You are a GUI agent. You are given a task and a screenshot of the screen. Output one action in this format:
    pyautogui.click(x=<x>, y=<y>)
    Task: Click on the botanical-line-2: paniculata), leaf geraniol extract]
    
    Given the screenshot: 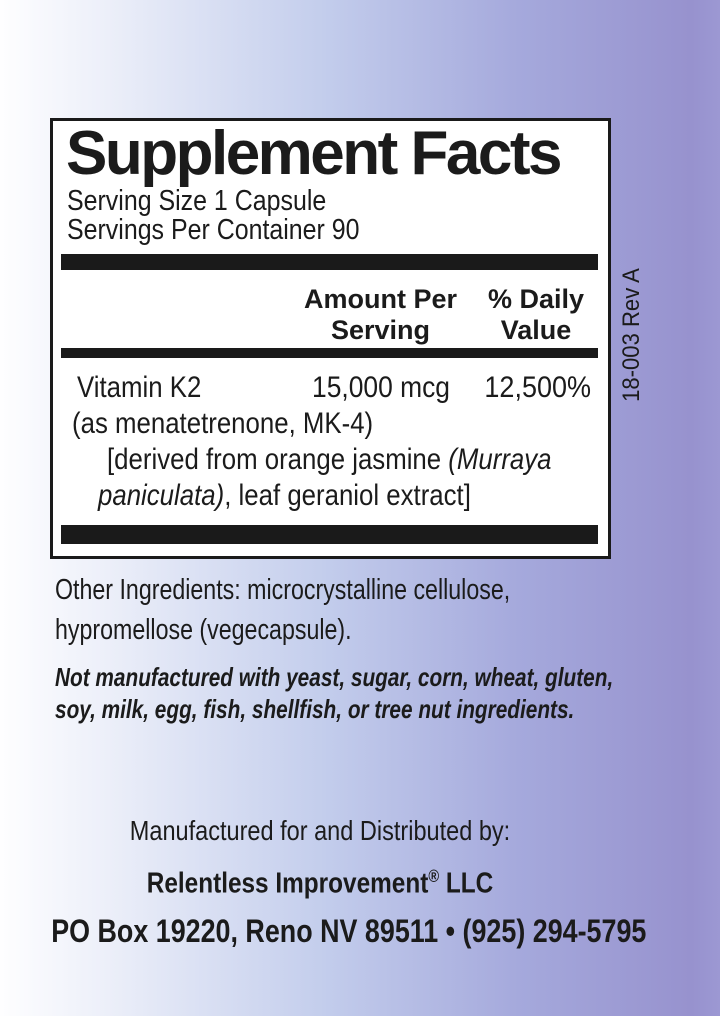 What is the action you would take?
    pyautogui.click(x=284, y=496)
    